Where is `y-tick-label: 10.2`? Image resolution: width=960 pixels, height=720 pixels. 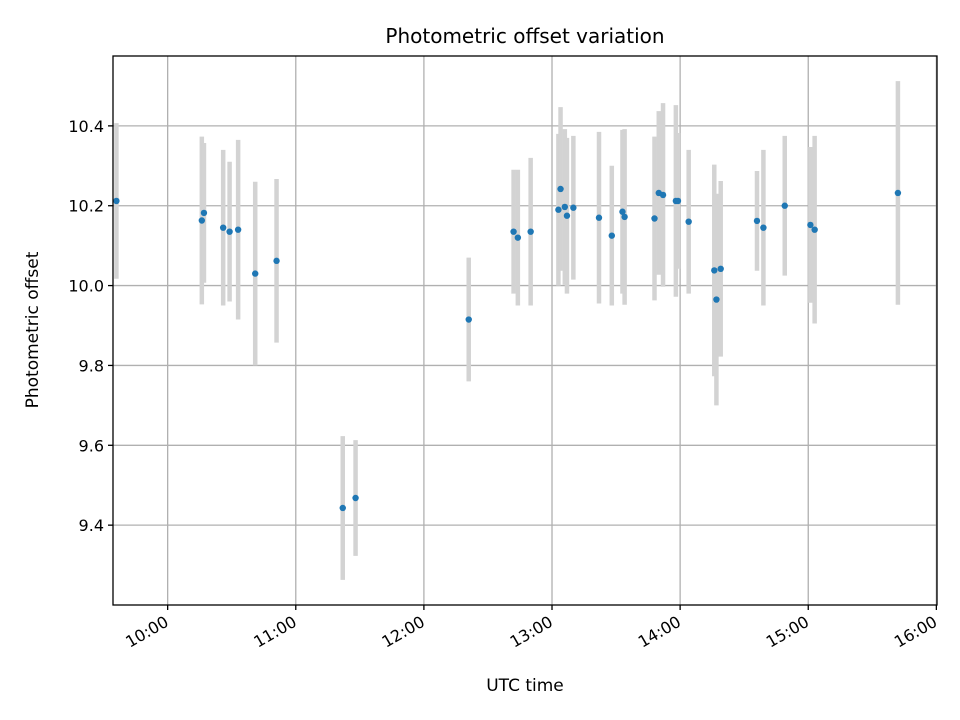
y-tick-label: 10.2 is located at coordinates (86, 206).